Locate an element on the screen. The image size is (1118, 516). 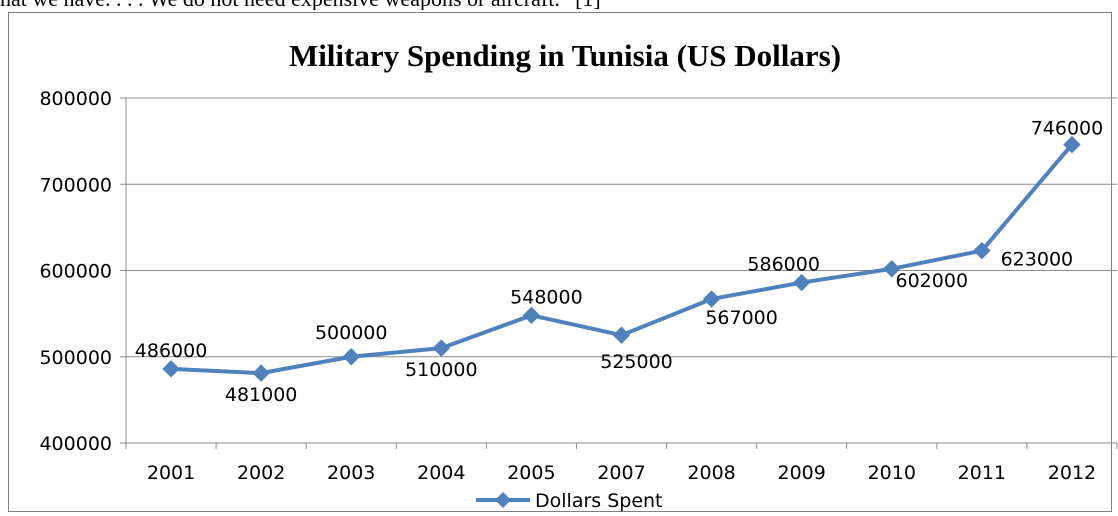
data-label: 500000 is located at coordinates (351, 333).